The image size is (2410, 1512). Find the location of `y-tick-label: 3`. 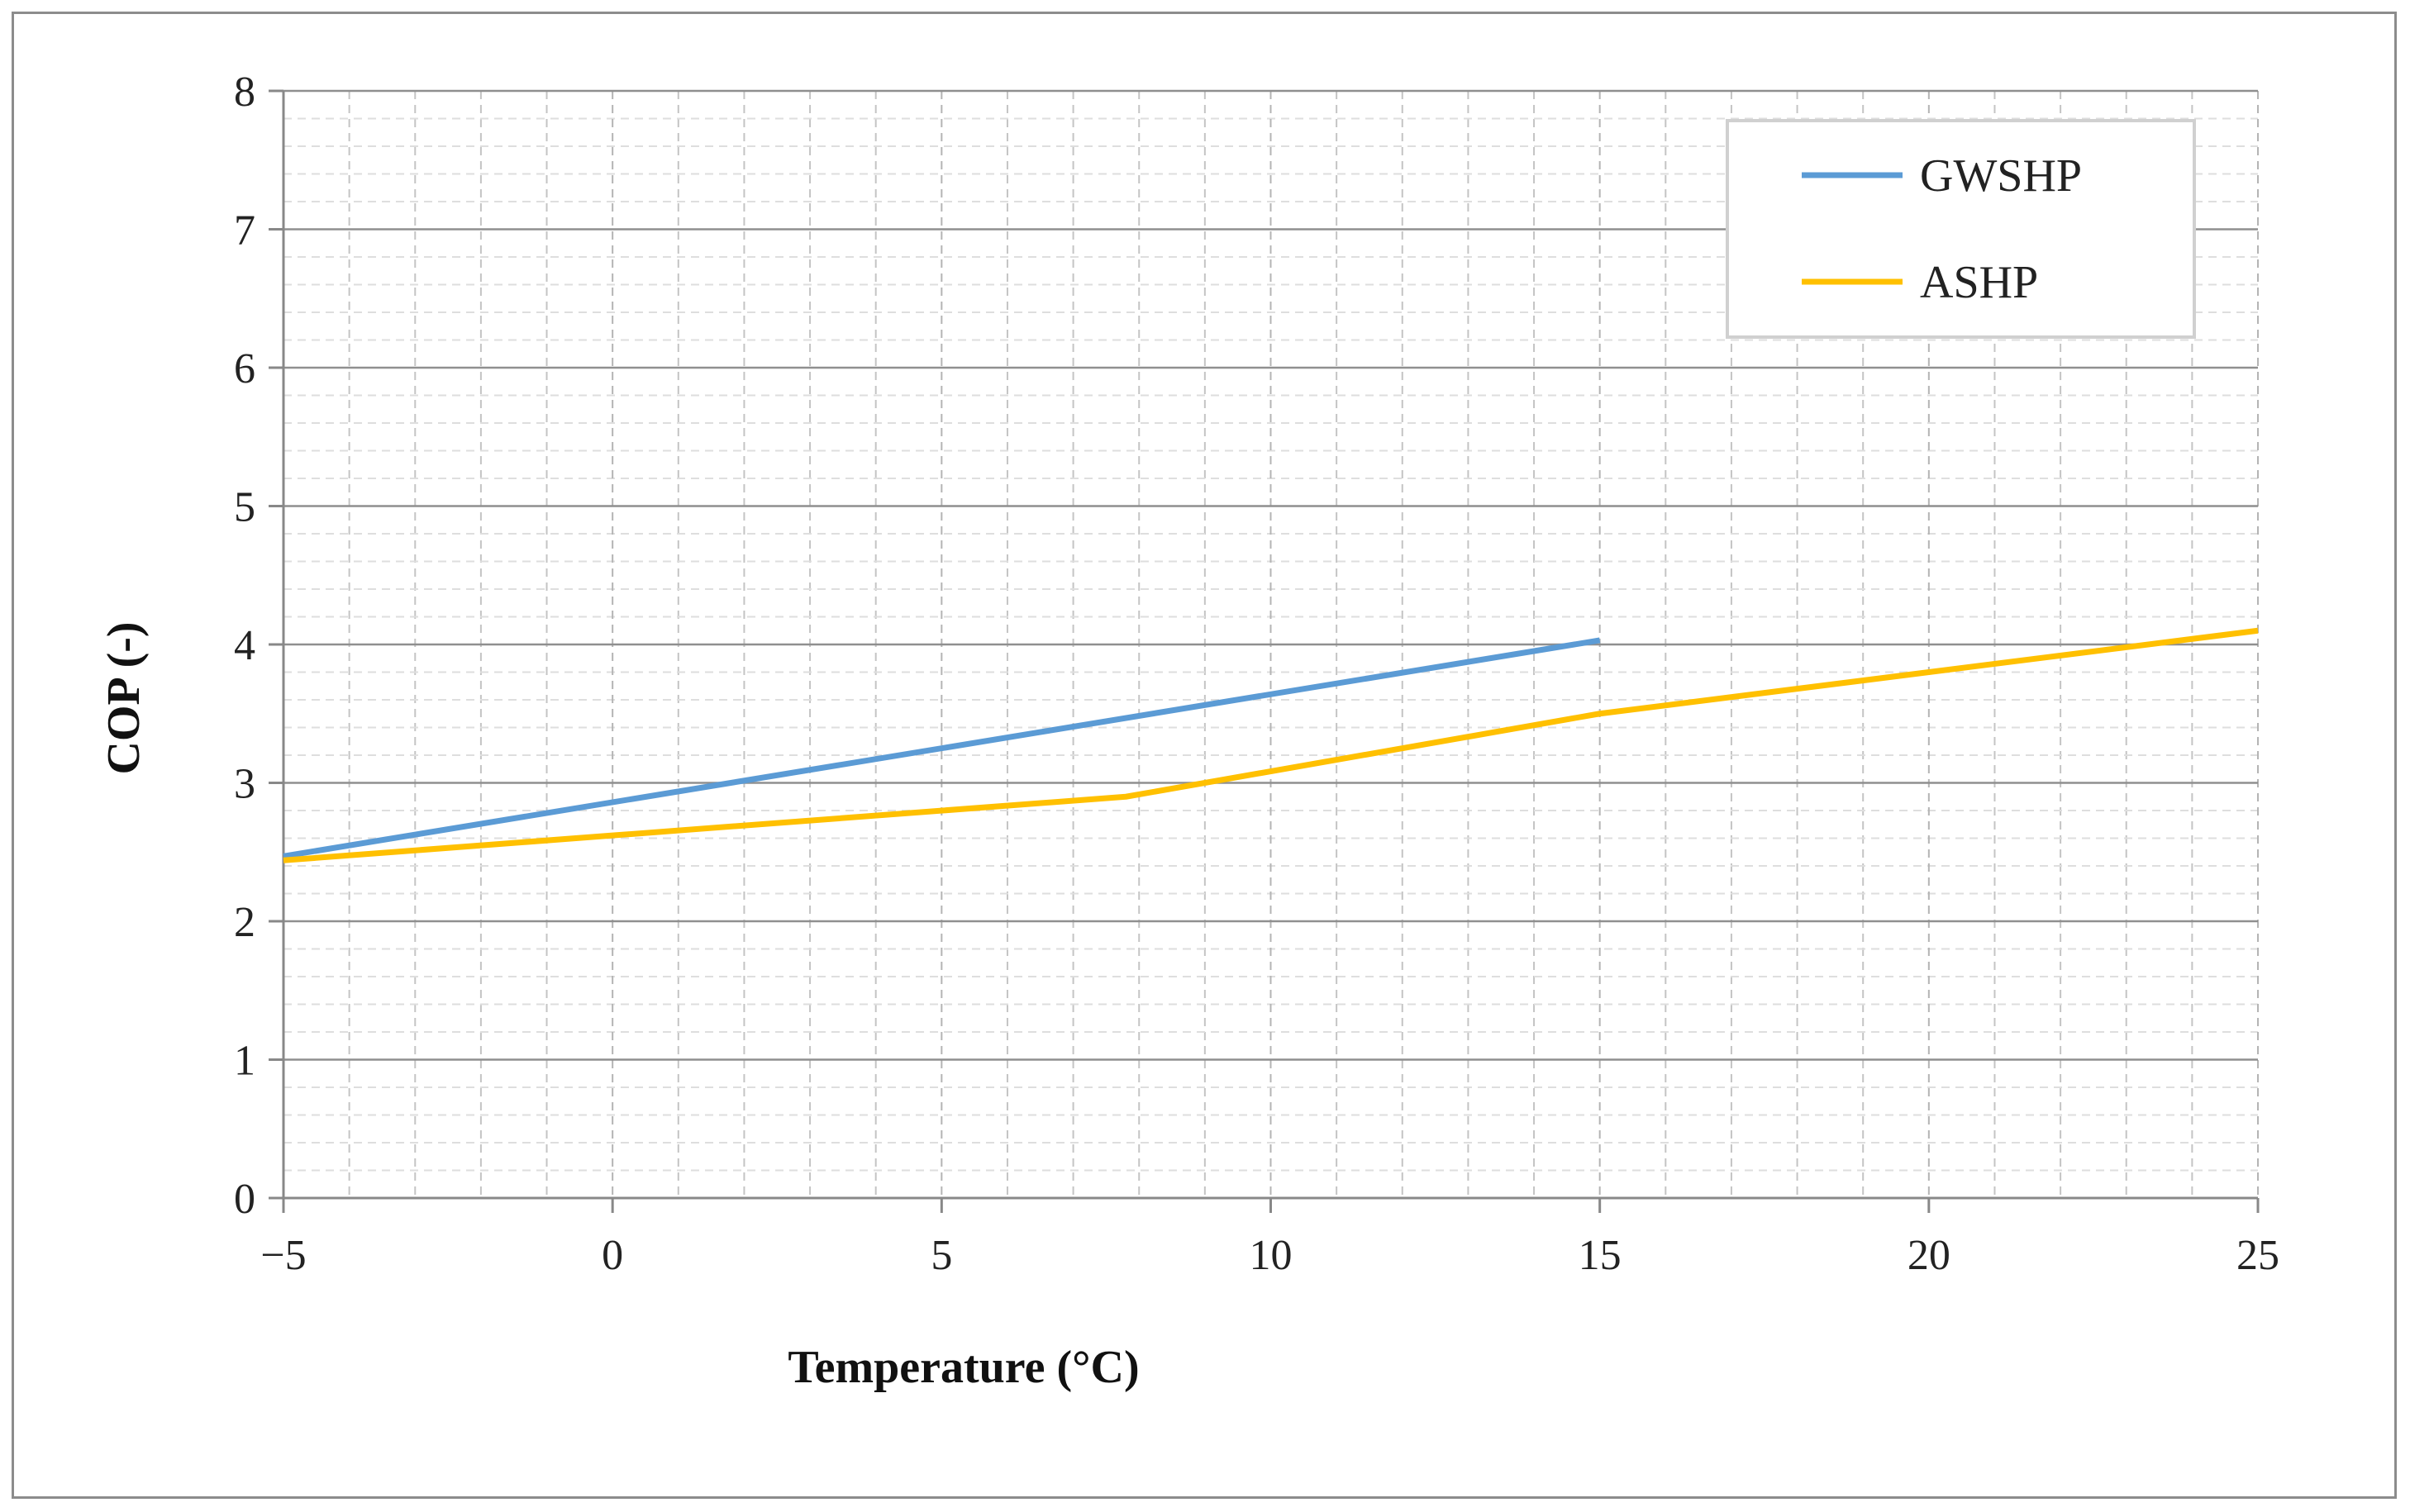

y-tick-label: 3 is located at coordinates (244, 784).